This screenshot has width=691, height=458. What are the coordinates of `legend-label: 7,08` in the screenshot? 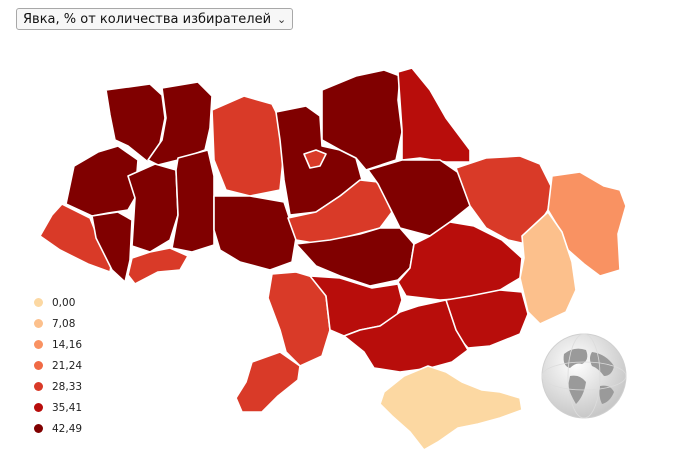 It's located at (64, 323).